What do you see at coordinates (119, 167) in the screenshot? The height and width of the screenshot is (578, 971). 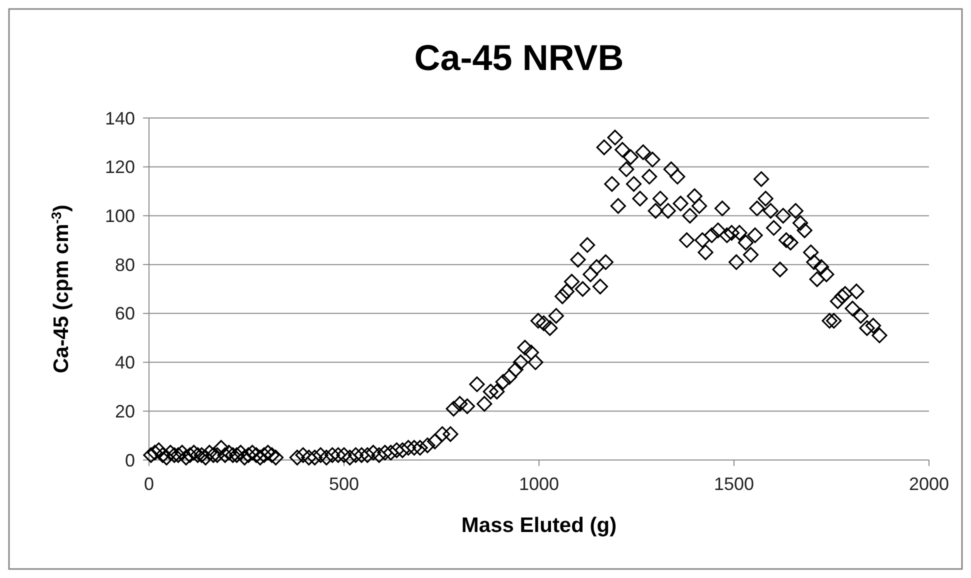 I see `y-tick-label: 120` at bounding box center [119, 167].